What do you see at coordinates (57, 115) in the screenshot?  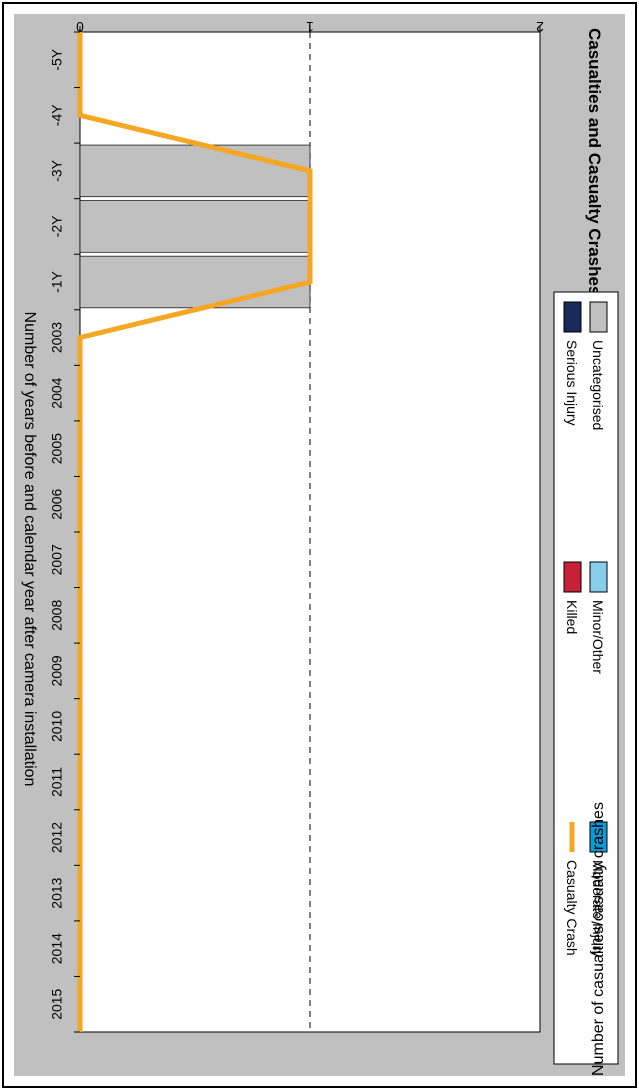 I see `x-tick-label: -4Y` at bounding box center [57, 115].